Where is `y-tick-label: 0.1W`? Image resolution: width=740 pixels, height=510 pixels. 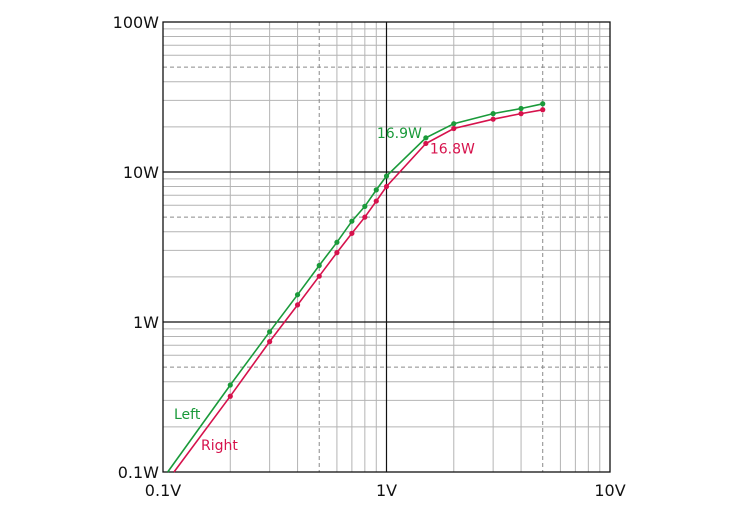
y-tick-label: 0.1W is located at coordinates (138, 472).